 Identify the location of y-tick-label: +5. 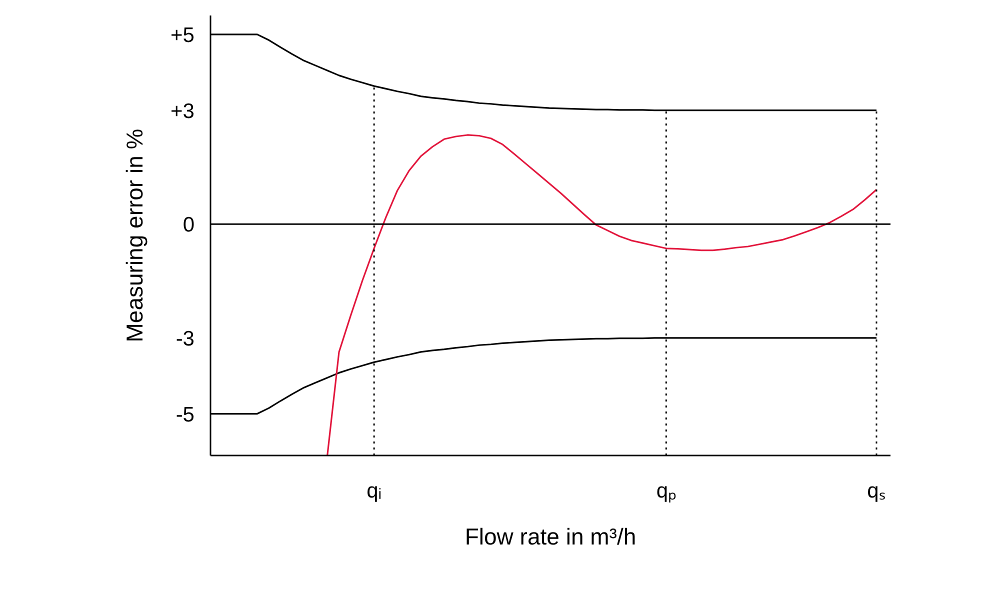
(182, 35).